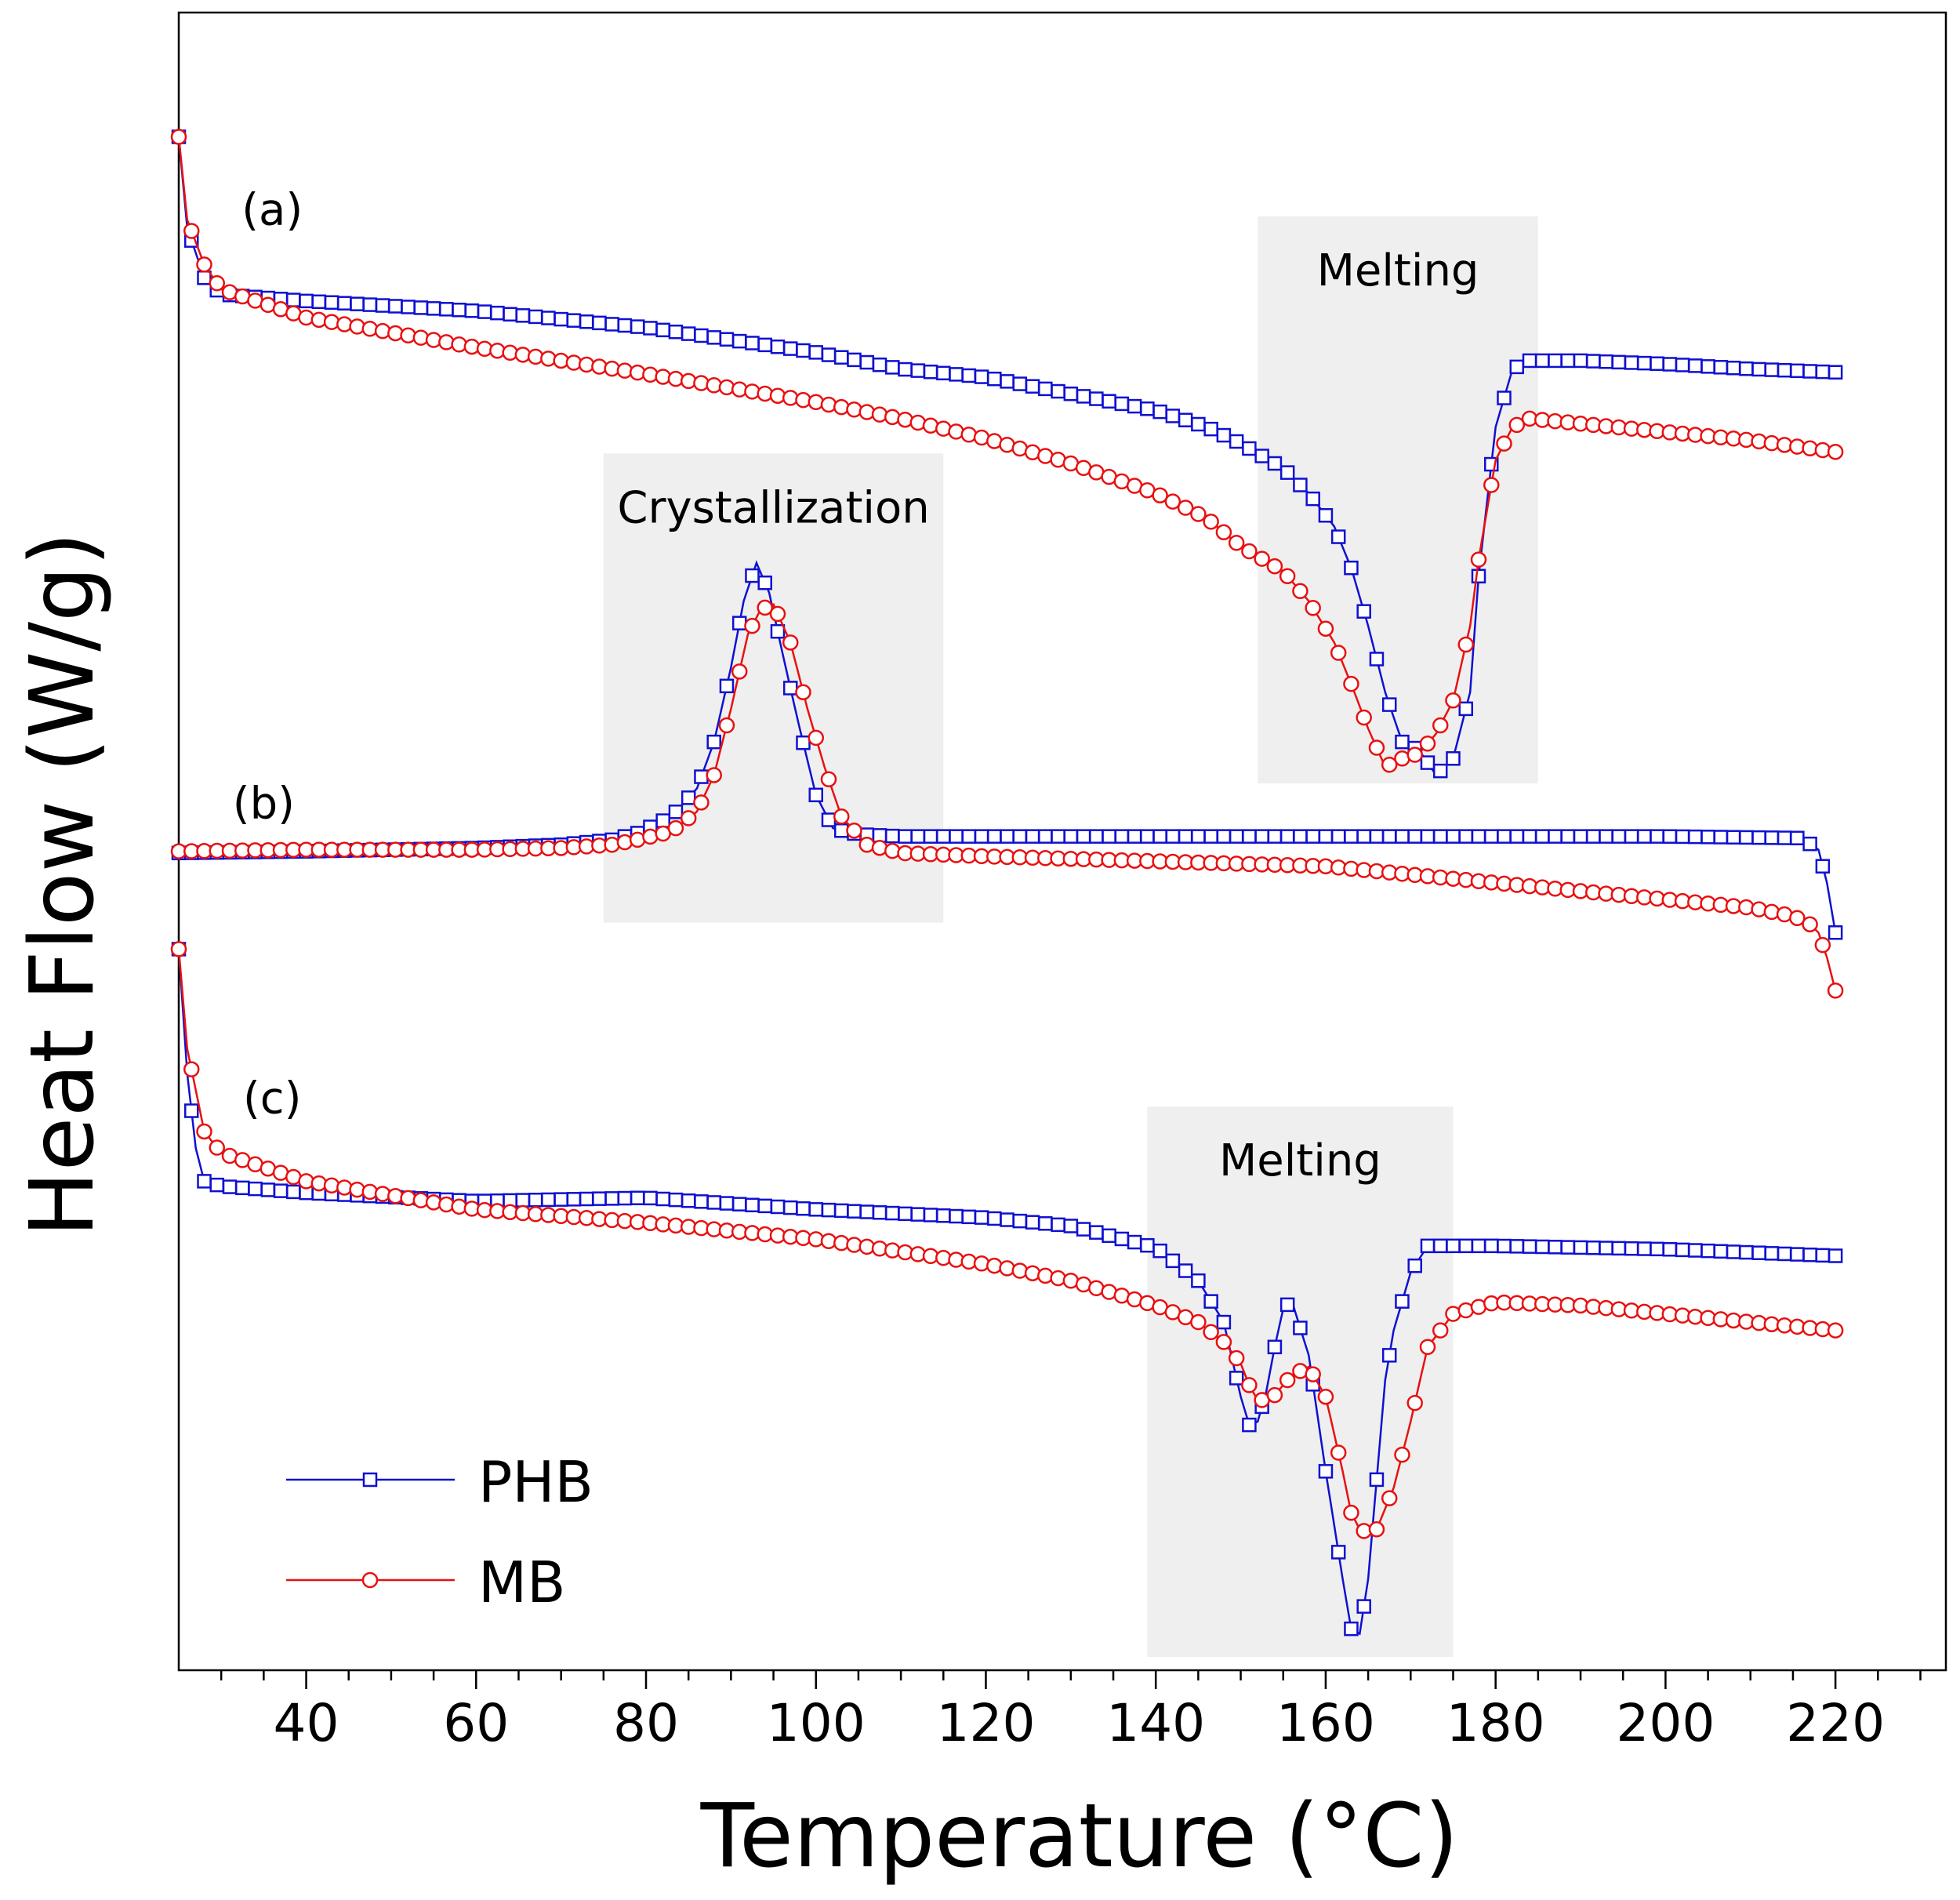 The image size is (1960, 1900). I want to click on x-tick-label-140: 140, so click(1155, 1723).